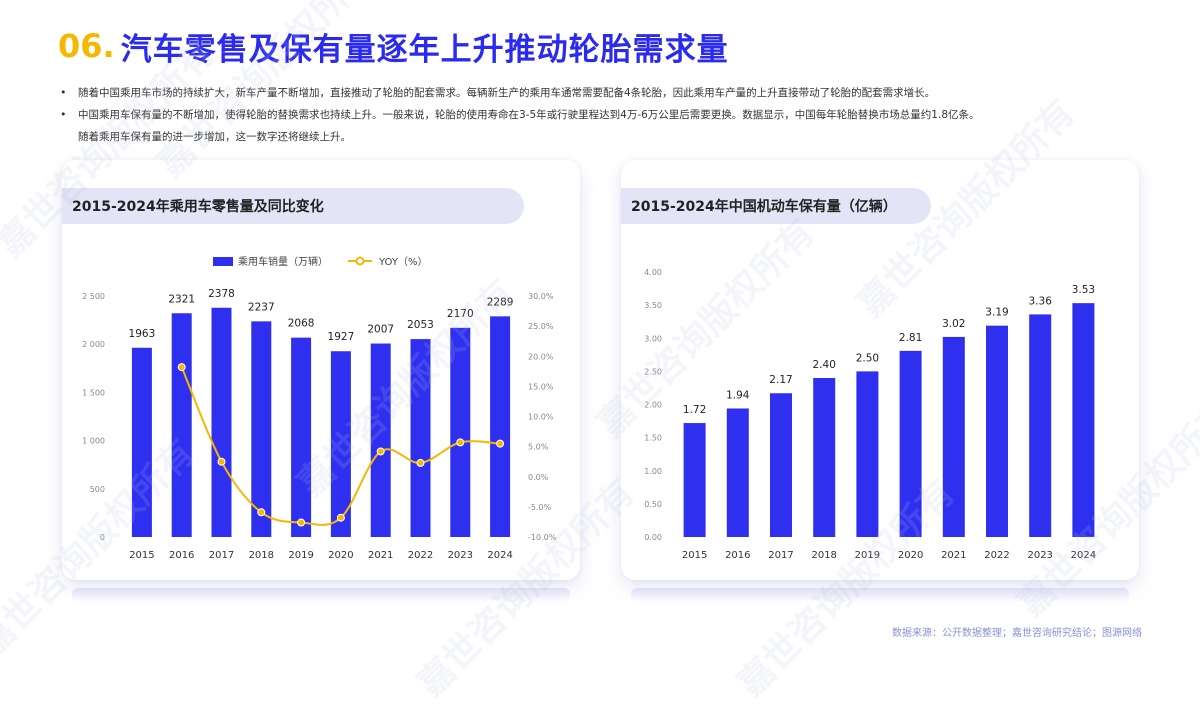  Describe the element at coordinates (653, 338) in the screenshot. I see `y-tick-label: 3.00` at that location.